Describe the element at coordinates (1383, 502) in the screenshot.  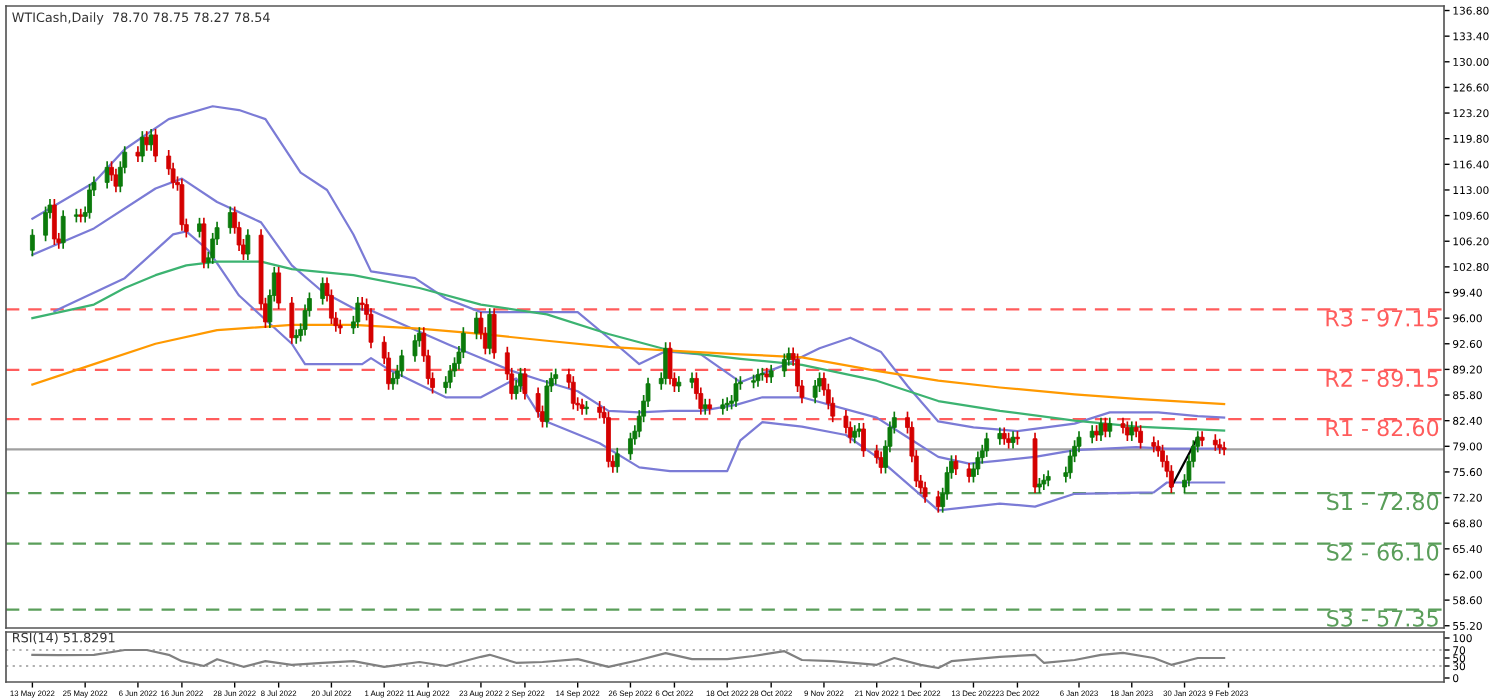
I see `ref-line-label: S1 - 72.80` at that location.